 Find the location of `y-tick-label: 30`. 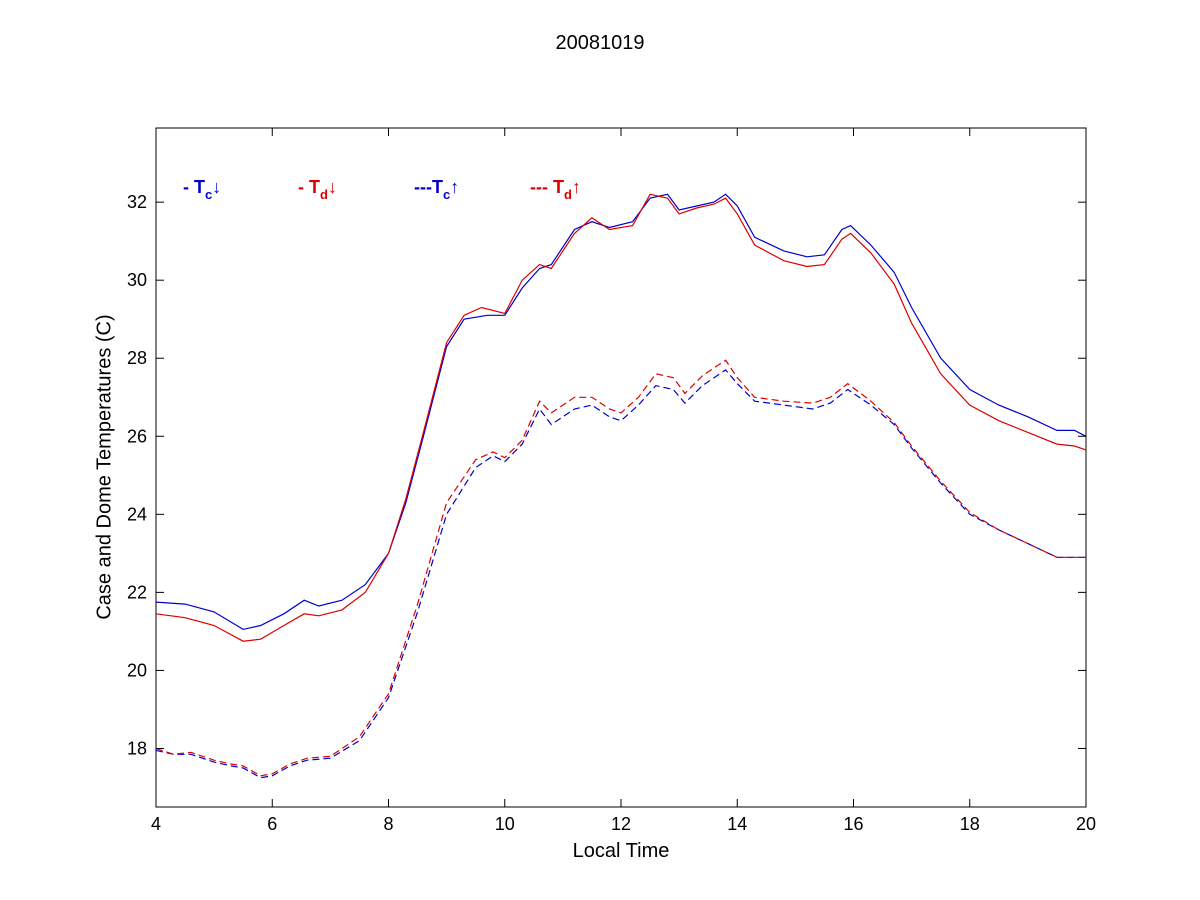

y-tick-label: 30 is located at coordinates (137, 280).